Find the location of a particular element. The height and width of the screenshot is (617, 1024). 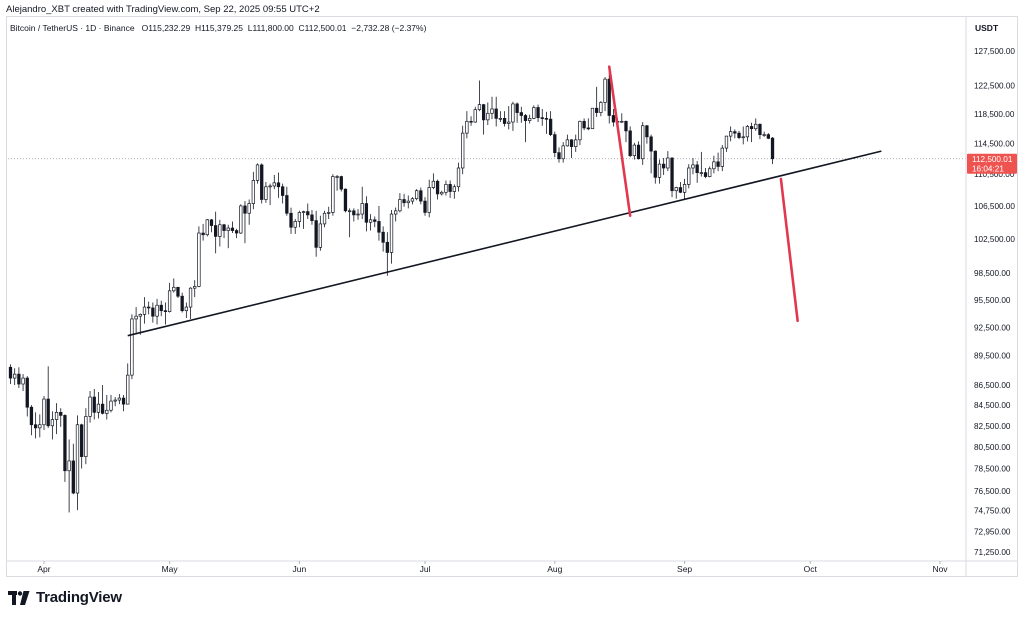

price-tick-label: 71,250.00 is located at coordinates (992, 552).